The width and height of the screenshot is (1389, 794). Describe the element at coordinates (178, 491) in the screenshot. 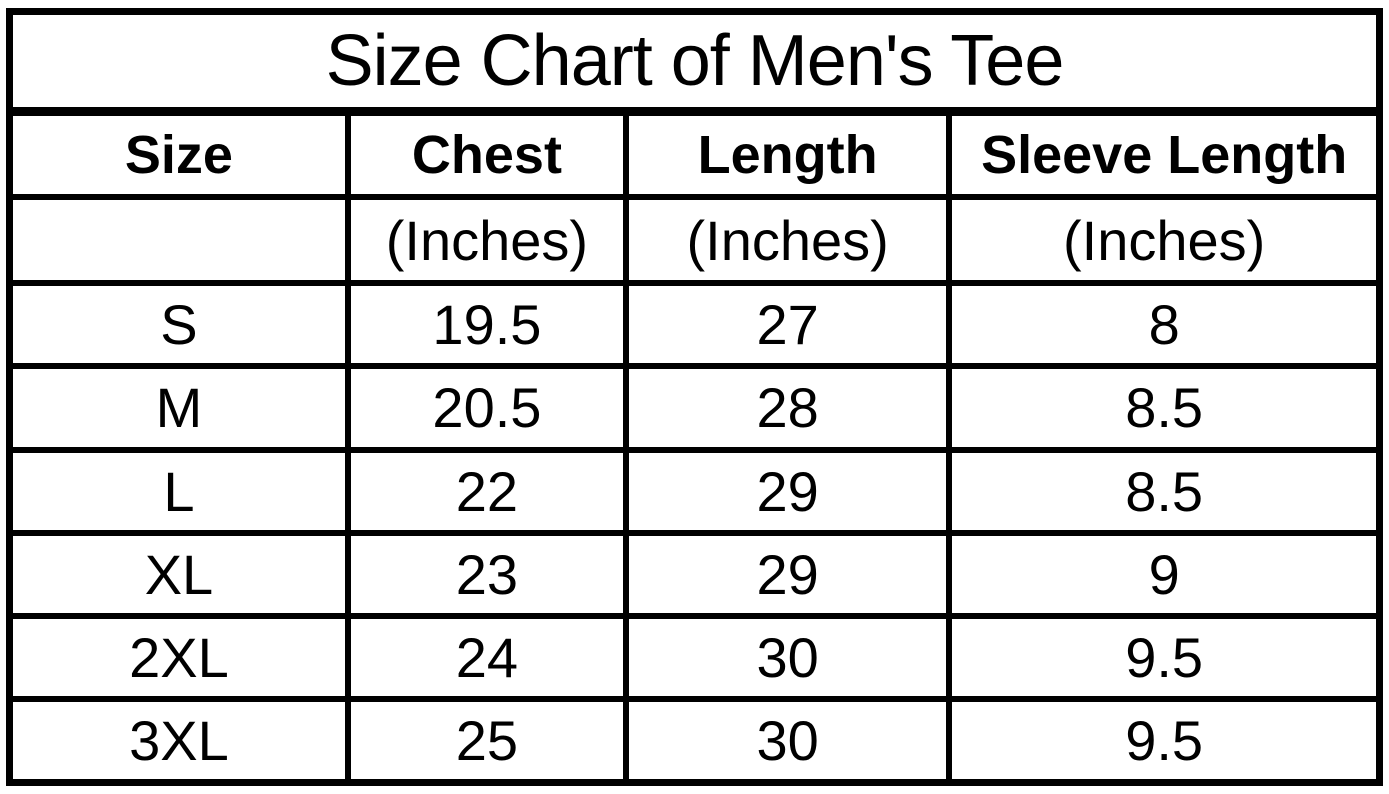

I see `cell-size: L` at that location.